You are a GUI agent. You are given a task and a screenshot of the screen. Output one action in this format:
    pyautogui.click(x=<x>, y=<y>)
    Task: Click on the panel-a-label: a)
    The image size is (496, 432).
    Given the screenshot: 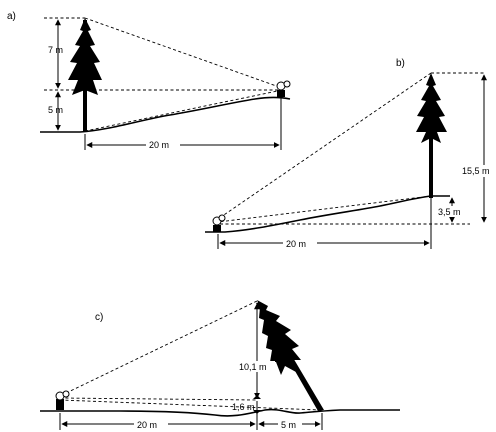 What is the action you would take?
    pyautogui.click(x=11, y=16)
    